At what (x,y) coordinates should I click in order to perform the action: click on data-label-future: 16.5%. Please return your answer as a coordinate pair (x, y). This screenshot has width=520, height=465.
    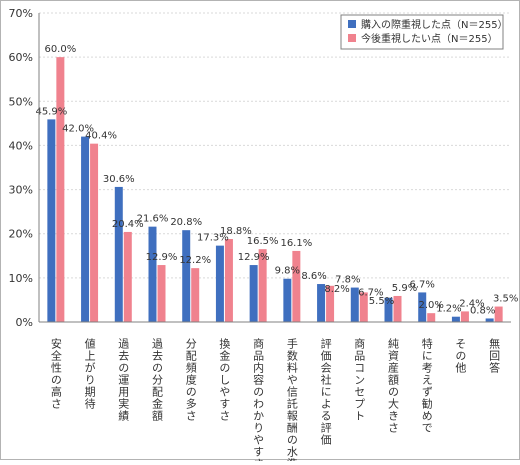
    Looking at the image, I should click on (263, 241).